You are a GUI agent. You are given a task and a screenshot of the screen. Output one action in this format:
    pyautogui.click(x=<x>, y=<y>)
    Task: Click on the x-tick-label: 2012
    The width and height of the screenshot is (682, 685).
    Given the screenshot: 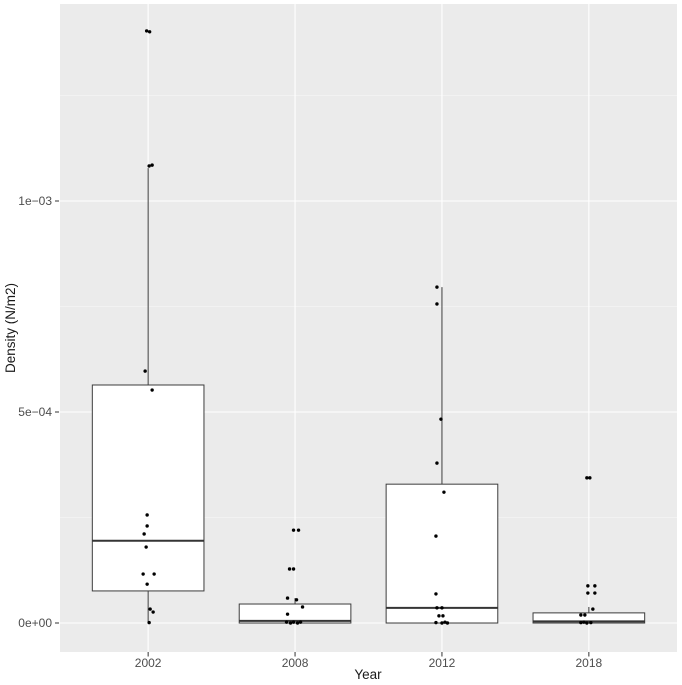 What is the action you would take?
    pyautogui.click(x=442, y=663)
    